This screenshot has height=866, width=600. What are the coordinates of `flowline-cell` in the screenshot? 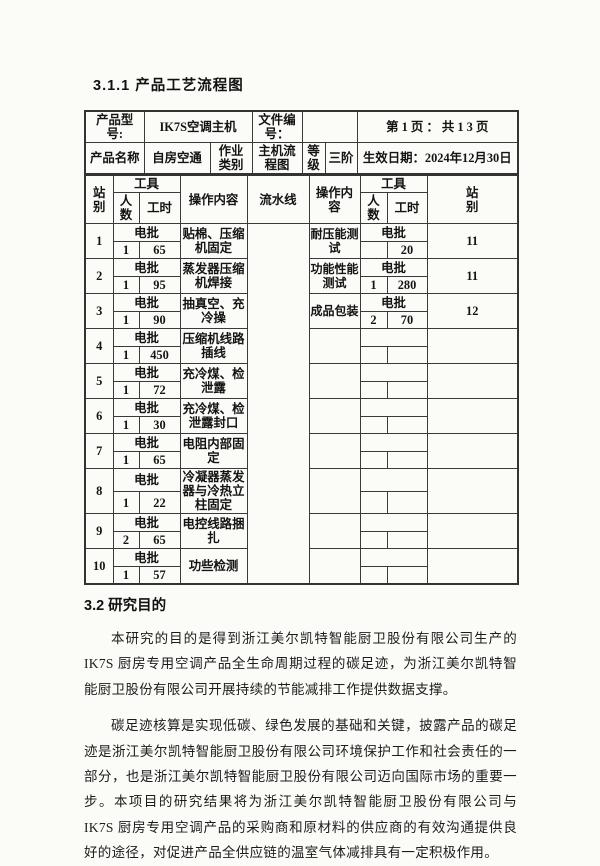 It's located at (278, 404).